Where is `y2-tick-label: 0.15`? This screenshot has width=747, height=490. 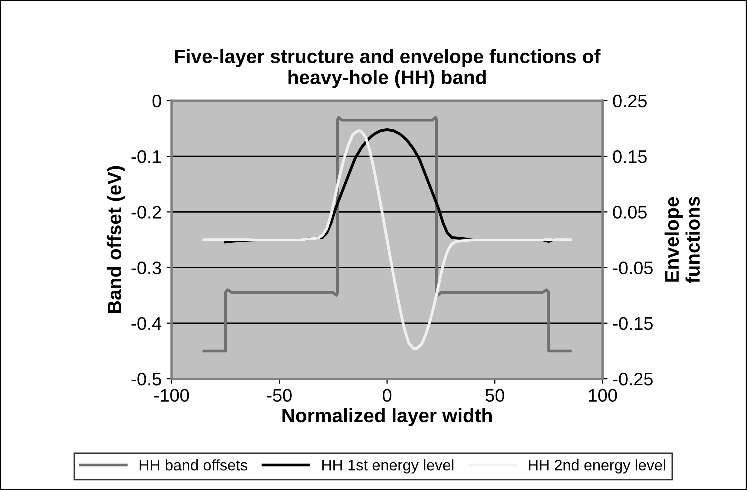 y2-tick-label: 0.15 is located at coordinates (630, 157).